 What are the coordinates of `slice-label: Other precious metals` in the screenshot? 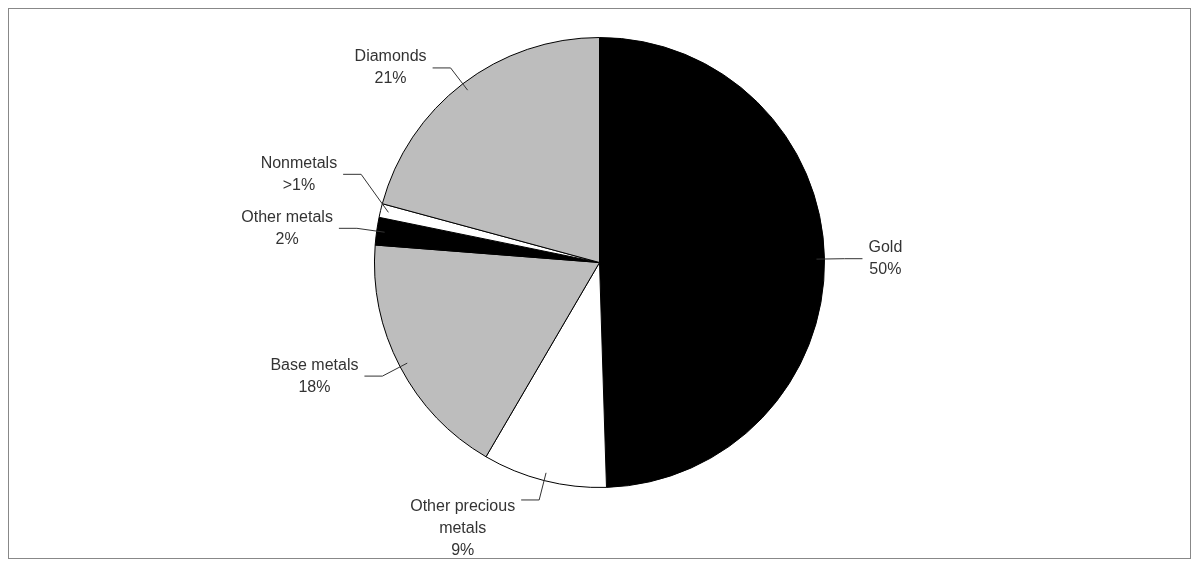 It's located at (463, 517).